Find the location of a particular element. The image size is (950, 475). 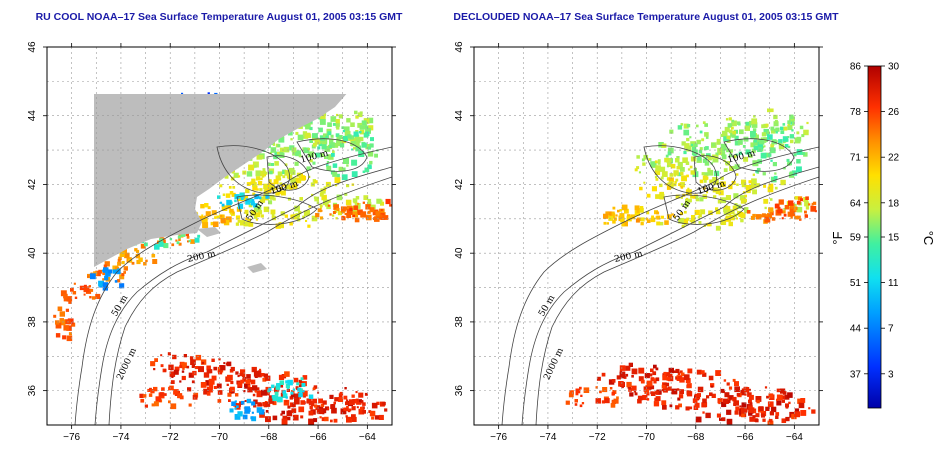

bathymetry-contour is located at coordinates (704, 209).